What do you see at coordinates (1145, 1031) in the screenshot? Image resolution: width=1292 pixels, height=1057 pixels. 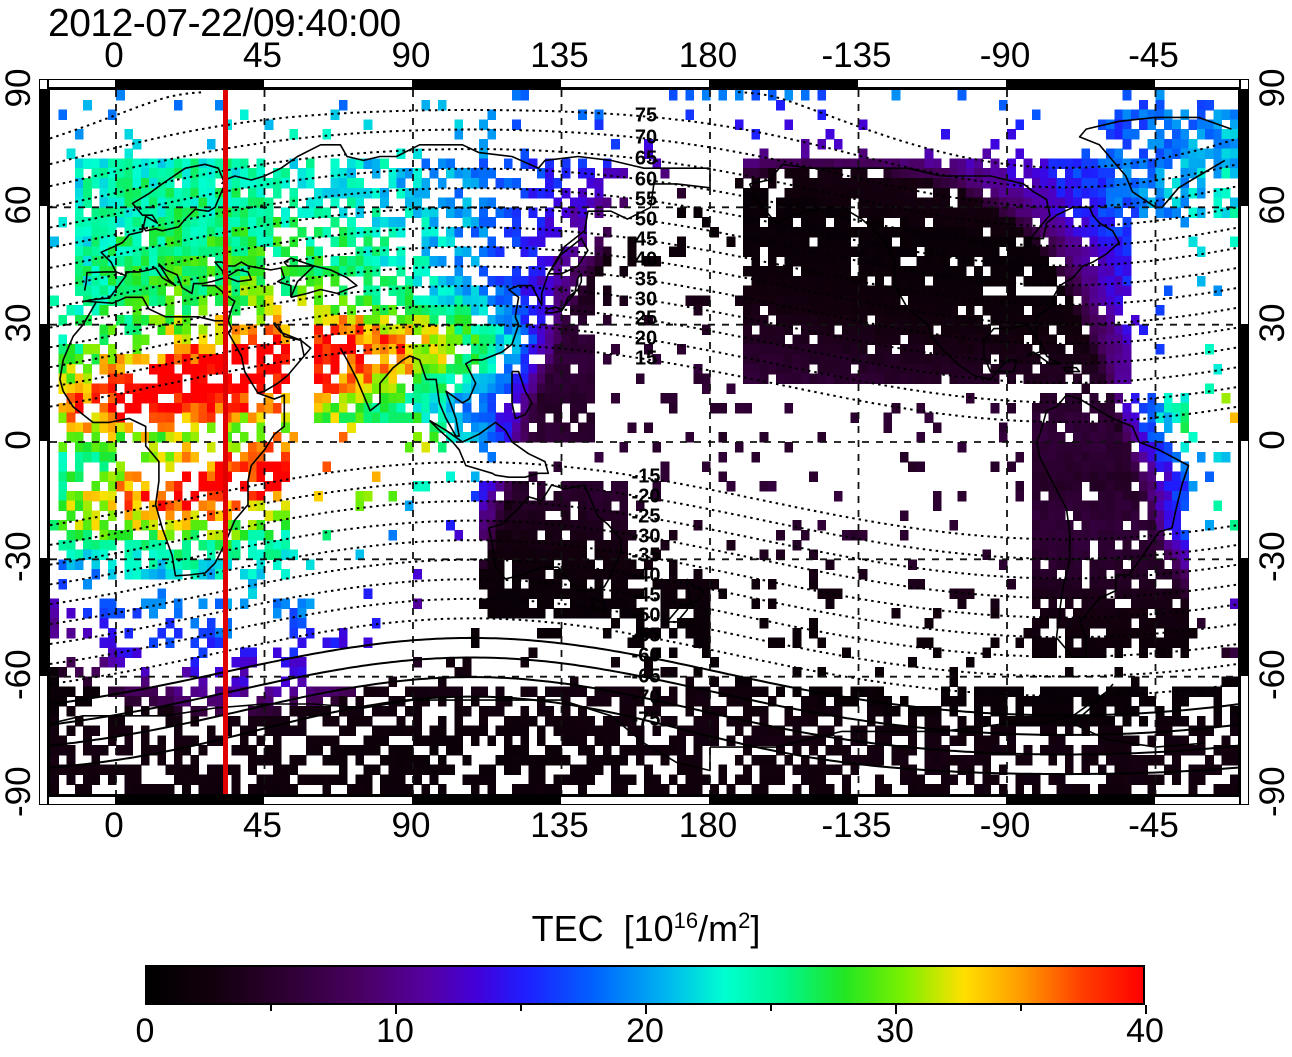 I see `colorbar-tick-label: 40` at bounding box center [1145, 1031].